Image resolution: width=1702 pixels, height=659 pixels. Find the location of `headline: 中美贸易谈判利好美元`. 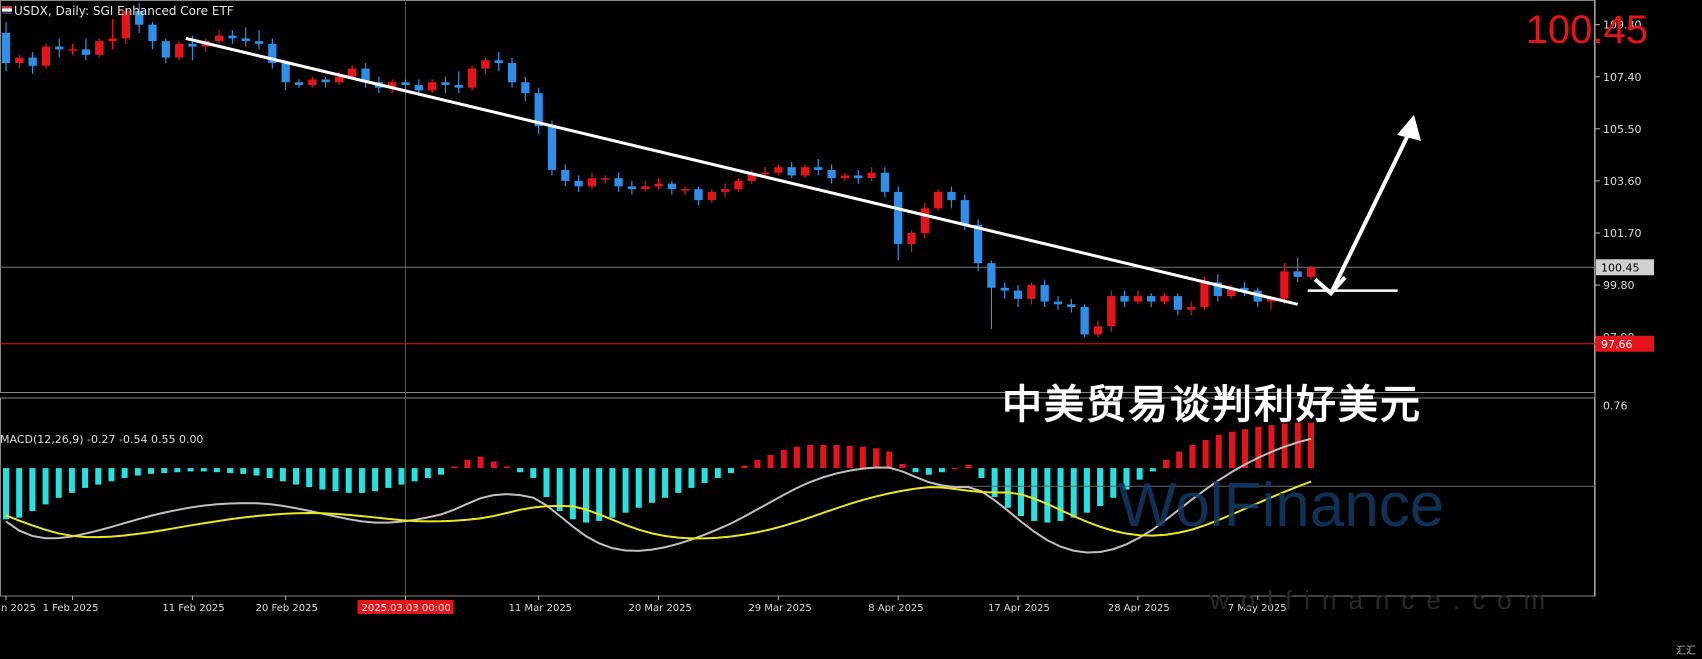

headline: 中美贸易谈判利好美元 is located at coordinates (1212, 404).